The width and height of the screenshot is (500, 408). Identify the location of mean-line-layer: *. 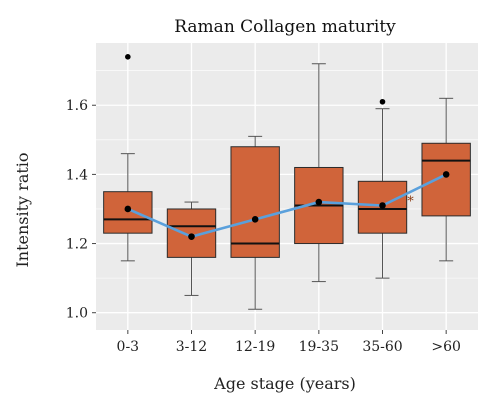
(287, 205).